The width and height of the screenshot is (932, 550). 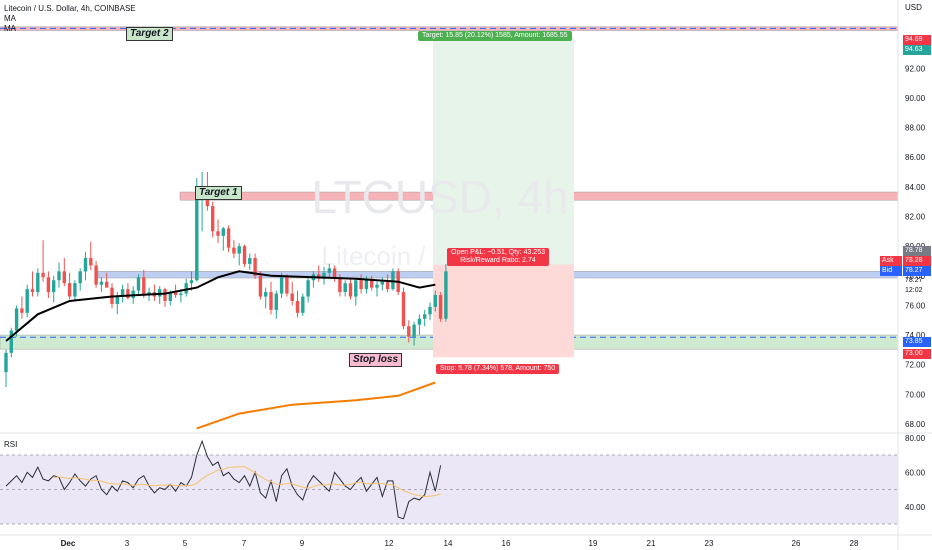 I want to click on ma-orange-line, so click(x=316, y=405).